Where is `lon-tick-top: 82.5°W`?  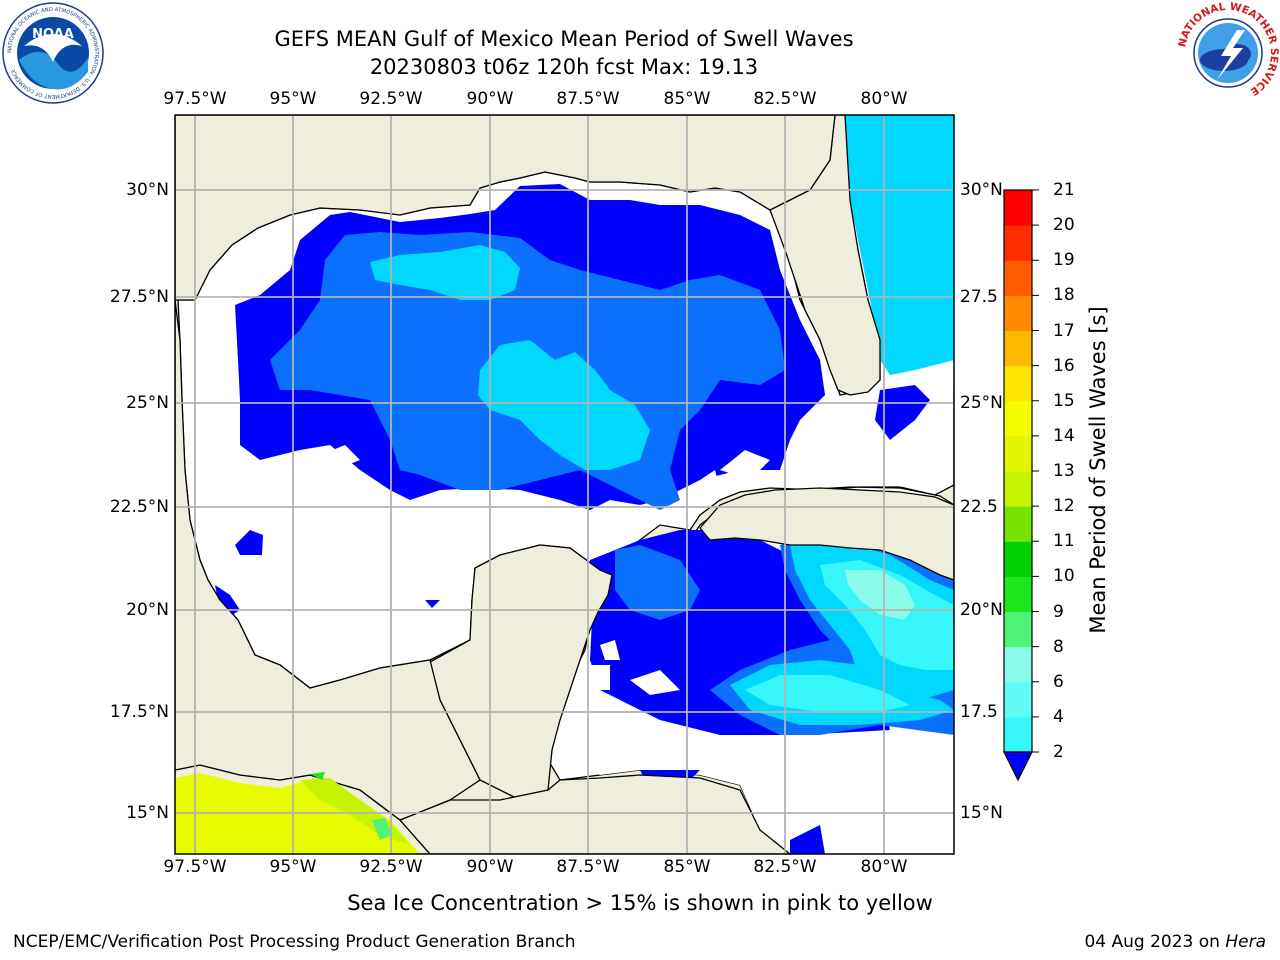 lon-tick-top: 82.5°W is located at coordinates (785, 99).